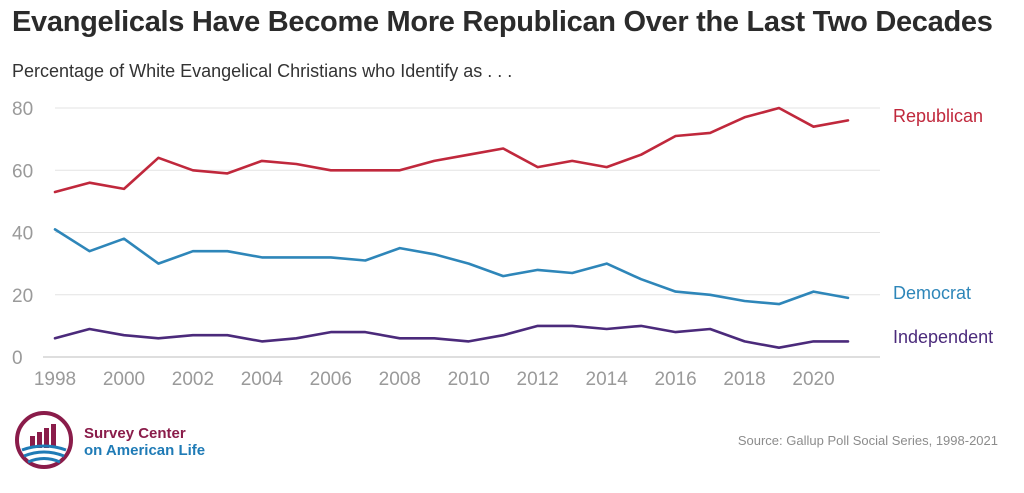 The image size is (1024, 493). What do you see at coordinates (22, 171) in the screenshot?
I see `y-tick-label: 60` at bounding box center [22, 171].